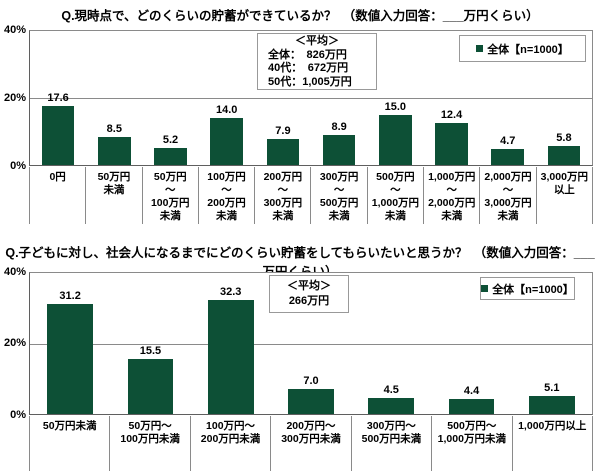  I want to click on x-axis-label: 500万円～ 1,000万円未満, so click(472, 443).